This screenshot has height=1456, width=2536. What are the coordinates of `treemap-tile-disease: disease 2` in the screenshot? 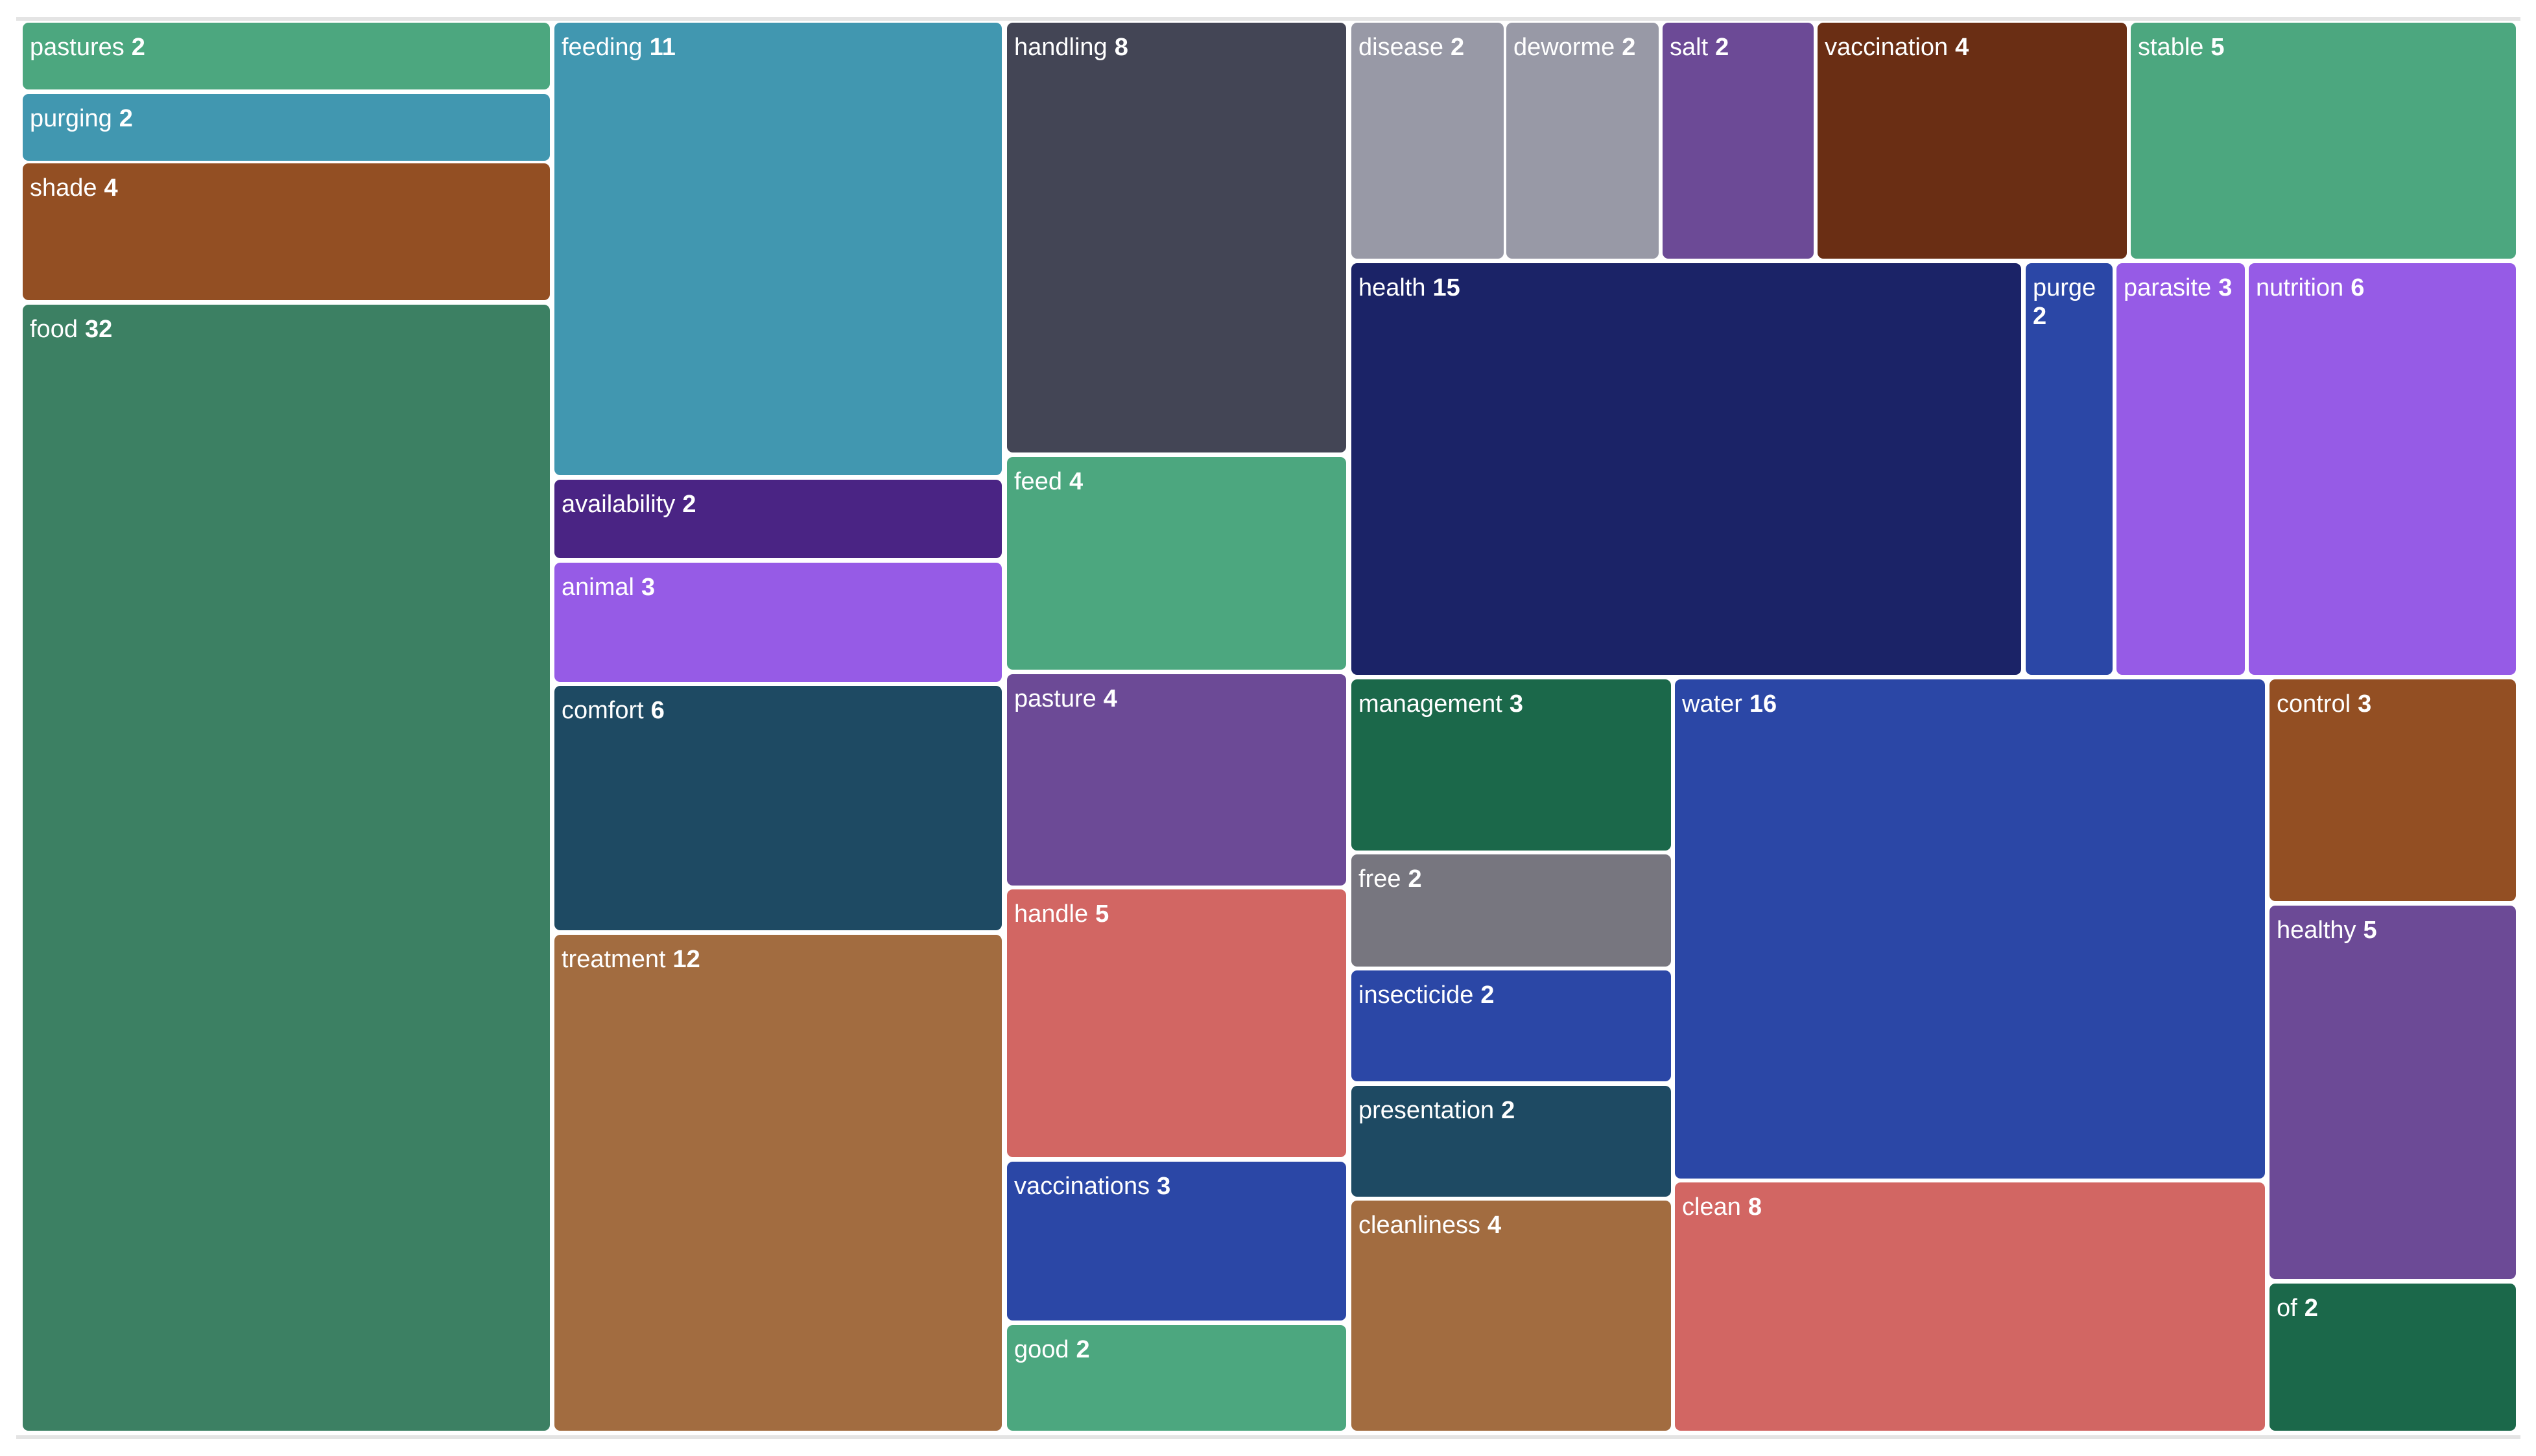 It's located at (1428, 141).